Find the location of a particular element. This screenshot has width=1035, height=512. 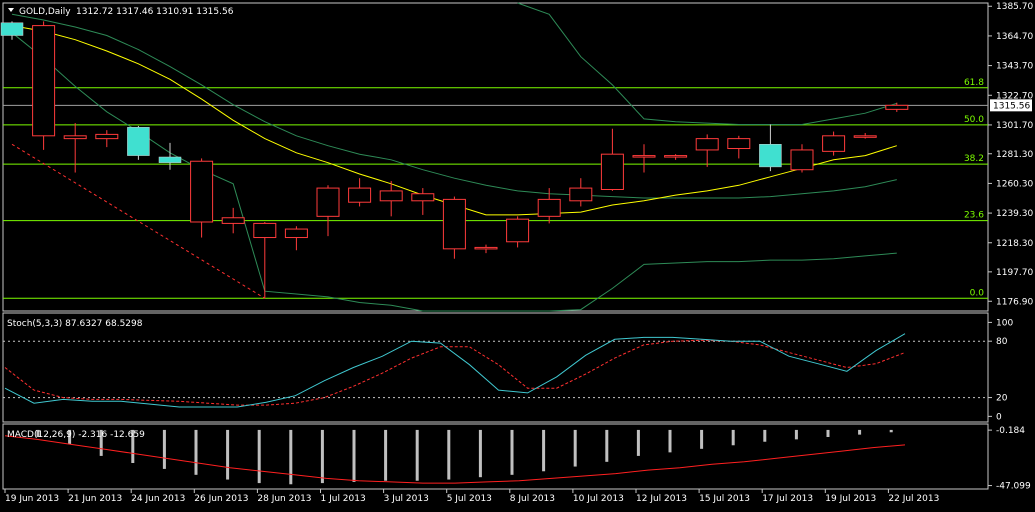

dropdown-triangle-icon is located at coordinates (11, 10).